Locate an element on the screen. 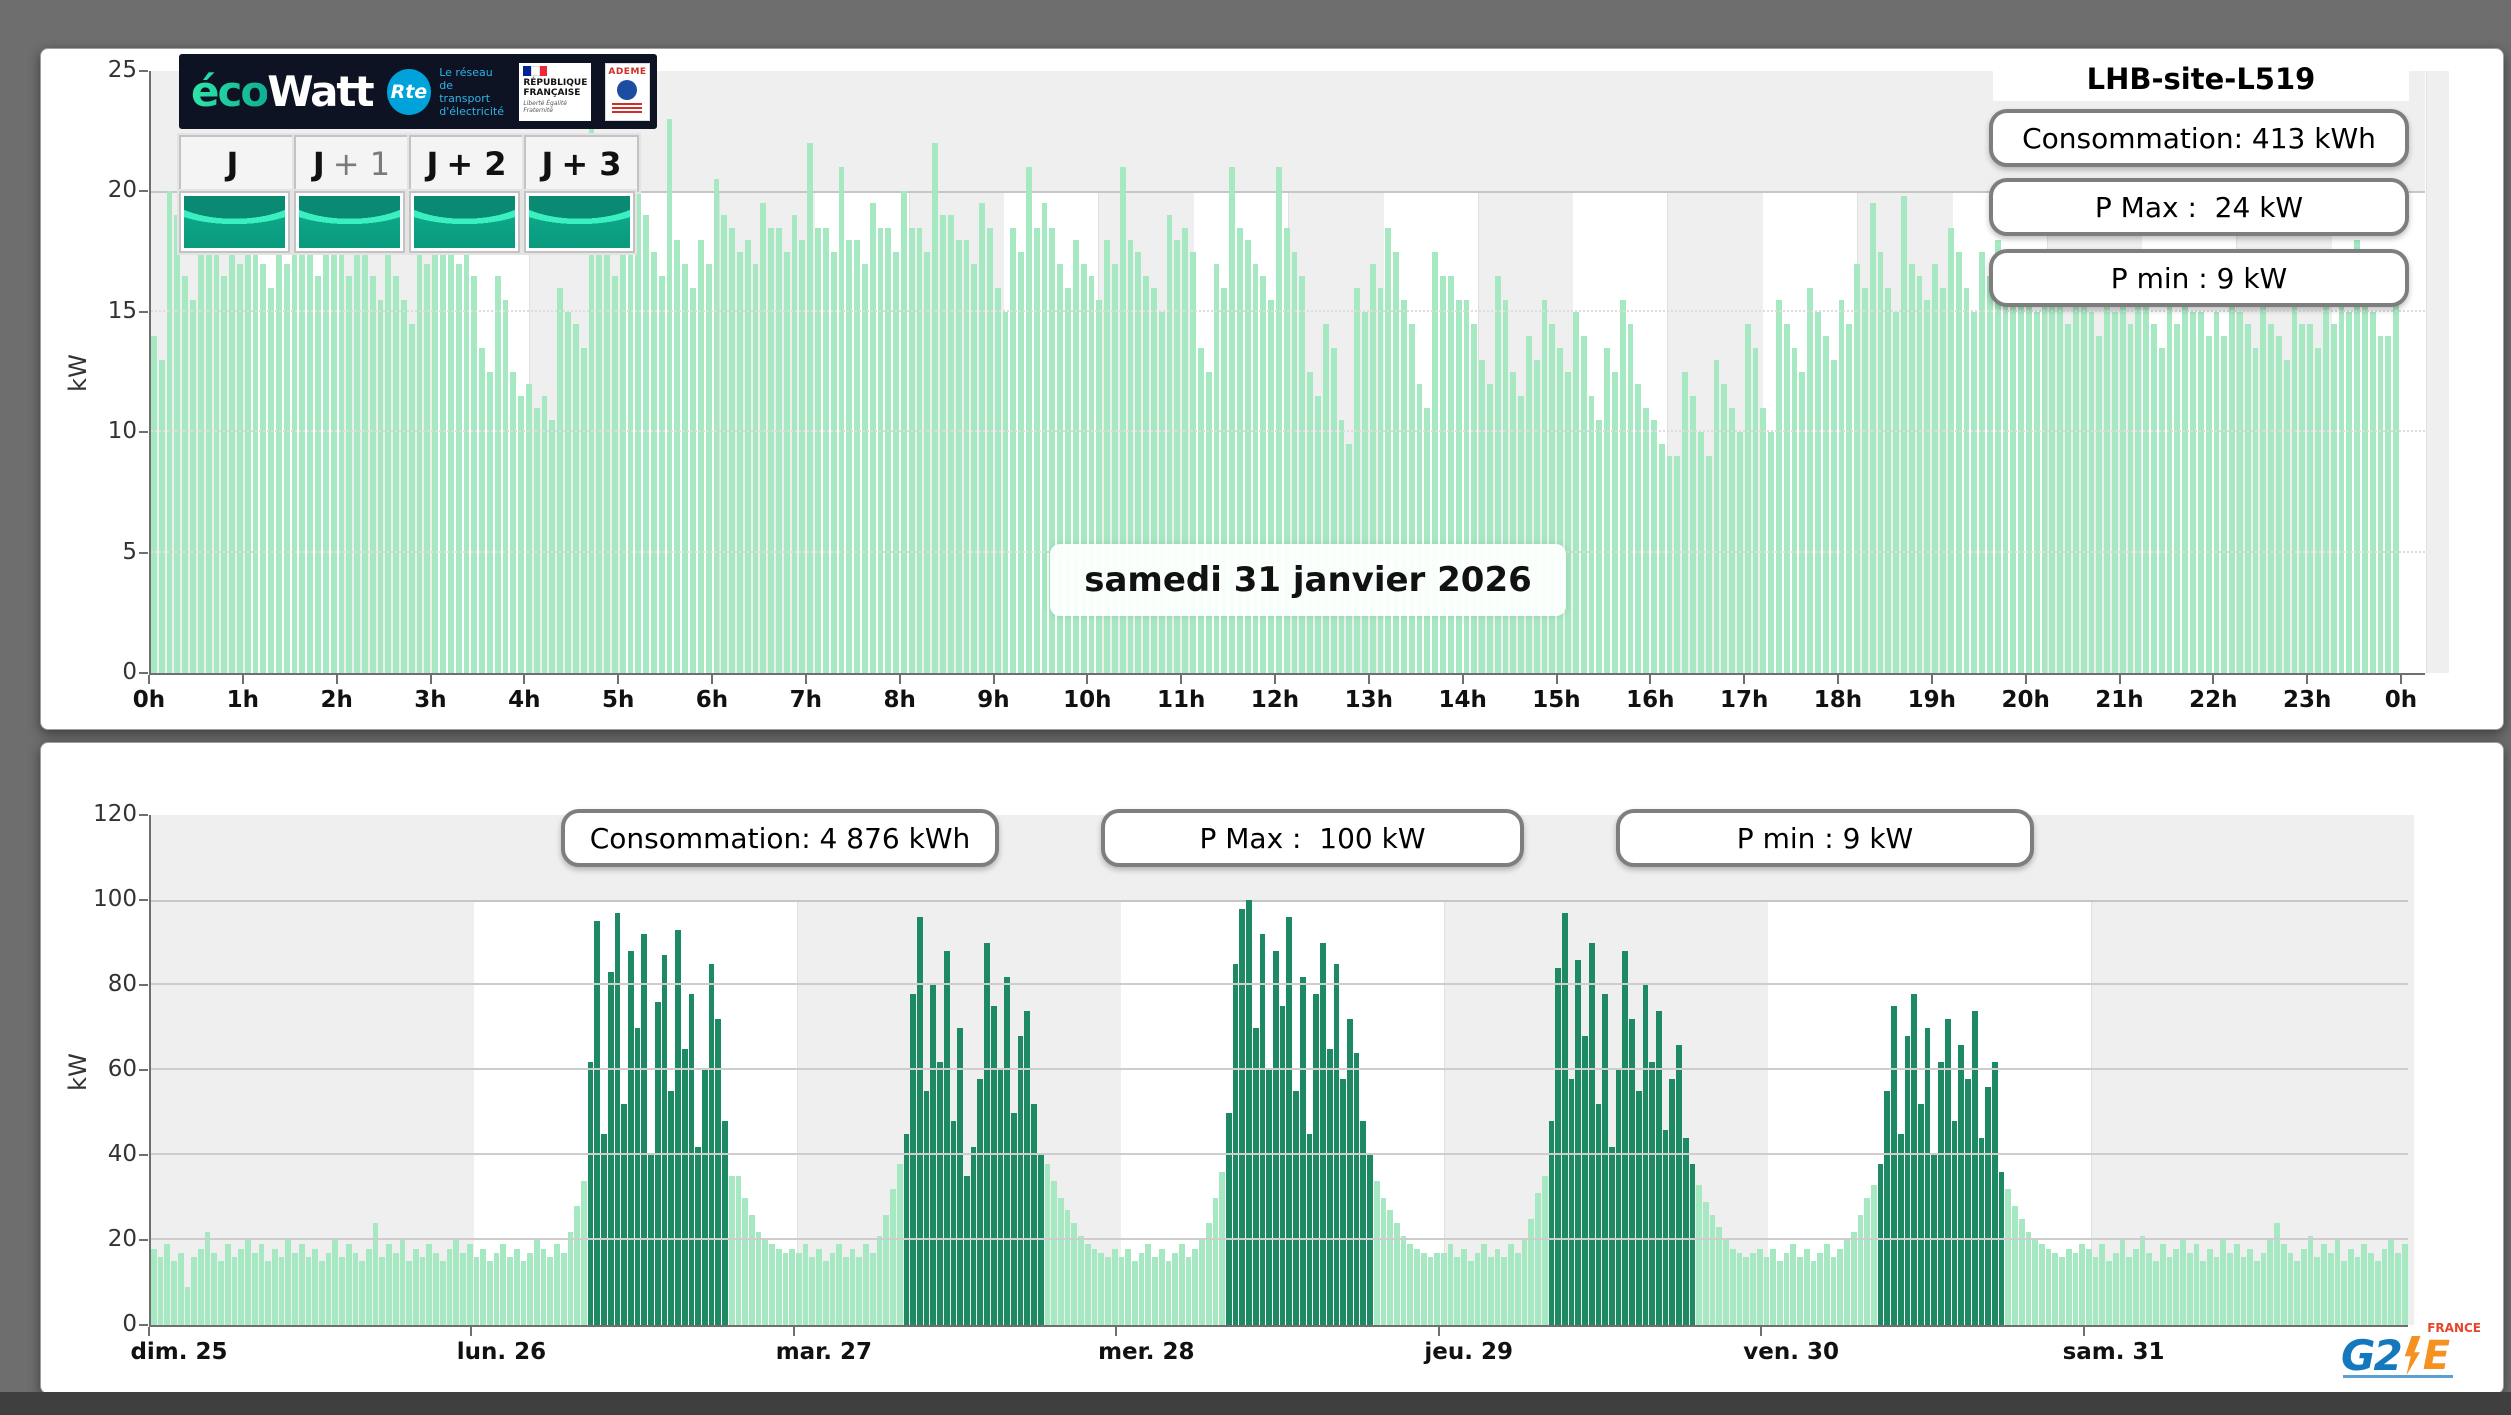 Image resolution: width=2511 pixels, height=1415 pixels. date-badge: samedi 31 janvier 2026 is located at coordinates (1308, 580).